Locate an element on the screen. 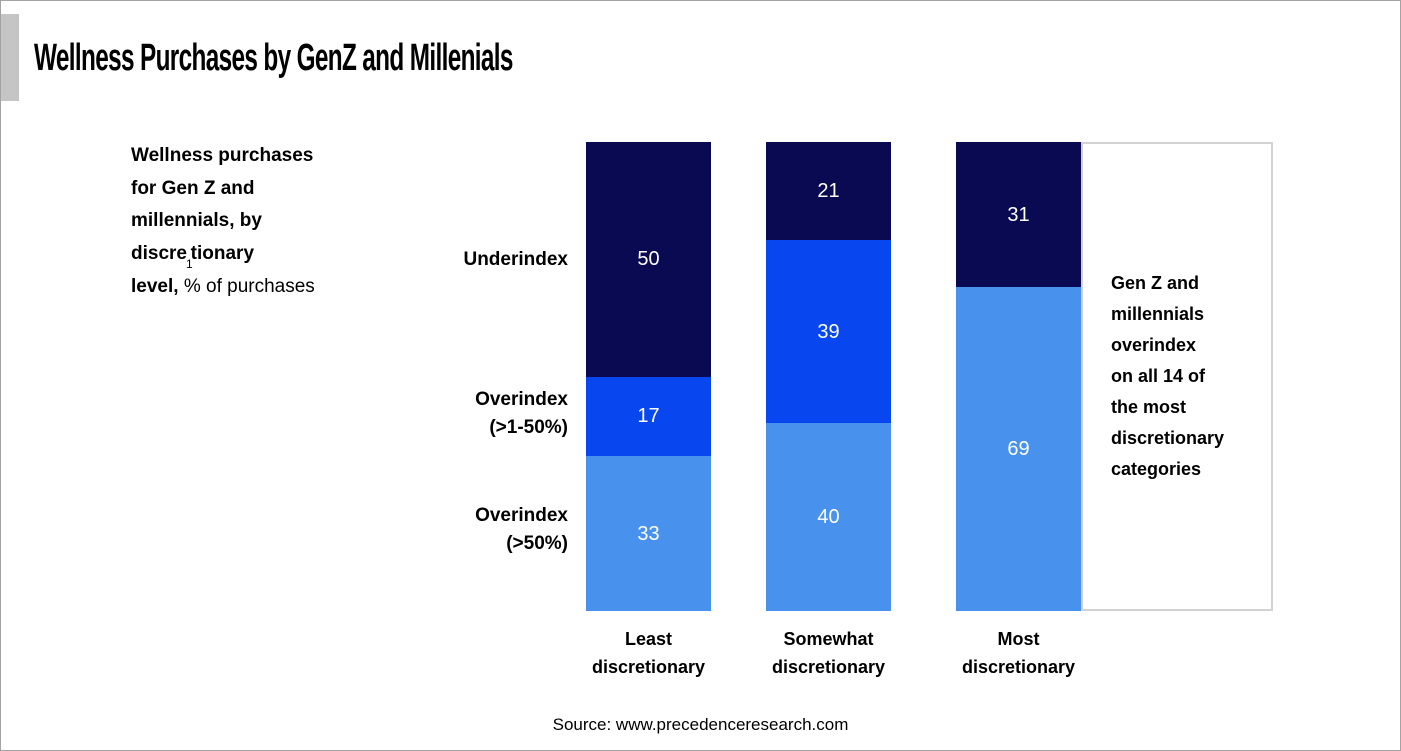 This screenshot has height=751, width=1401. bar-segment-navy: 31 is located at coordinates (1018, 215).